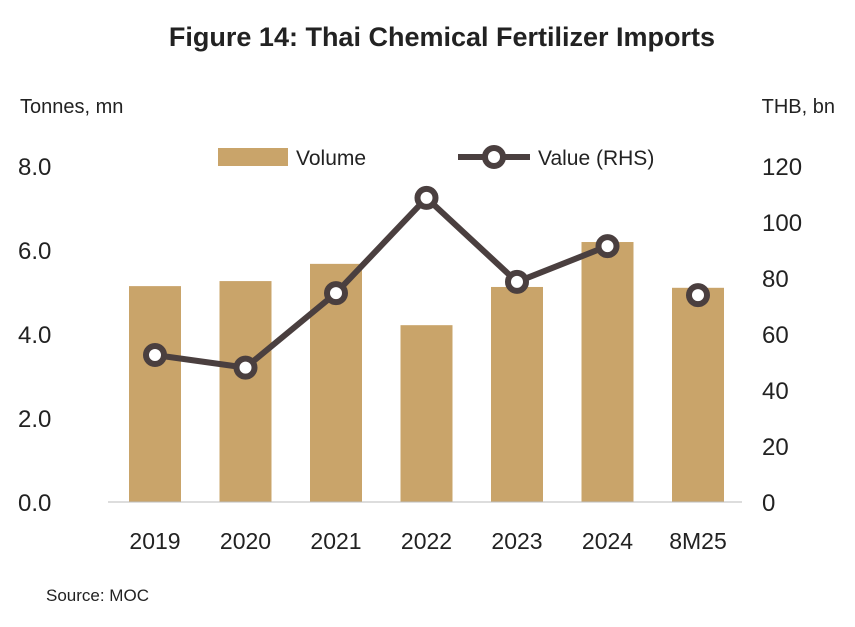  Describe the element at coordinates (426, 413) in the screenshot. I see `bar-volume-2022` at that location.